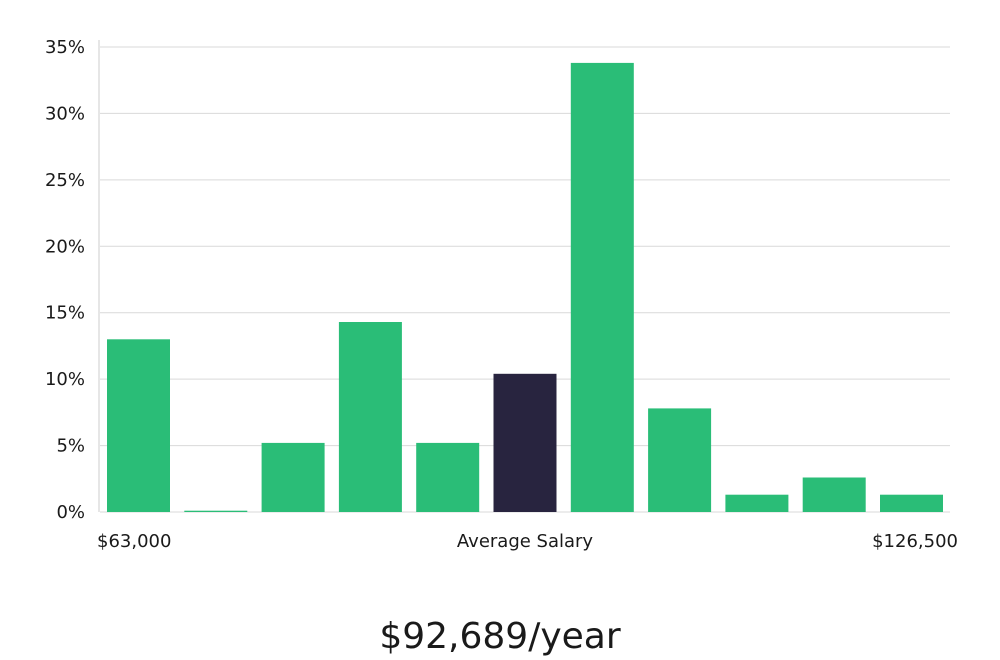  What do you see at coordinates (65, 313) in the screenshot?
I see `y-tick-label: 15%` at bounding box center [65, 313].